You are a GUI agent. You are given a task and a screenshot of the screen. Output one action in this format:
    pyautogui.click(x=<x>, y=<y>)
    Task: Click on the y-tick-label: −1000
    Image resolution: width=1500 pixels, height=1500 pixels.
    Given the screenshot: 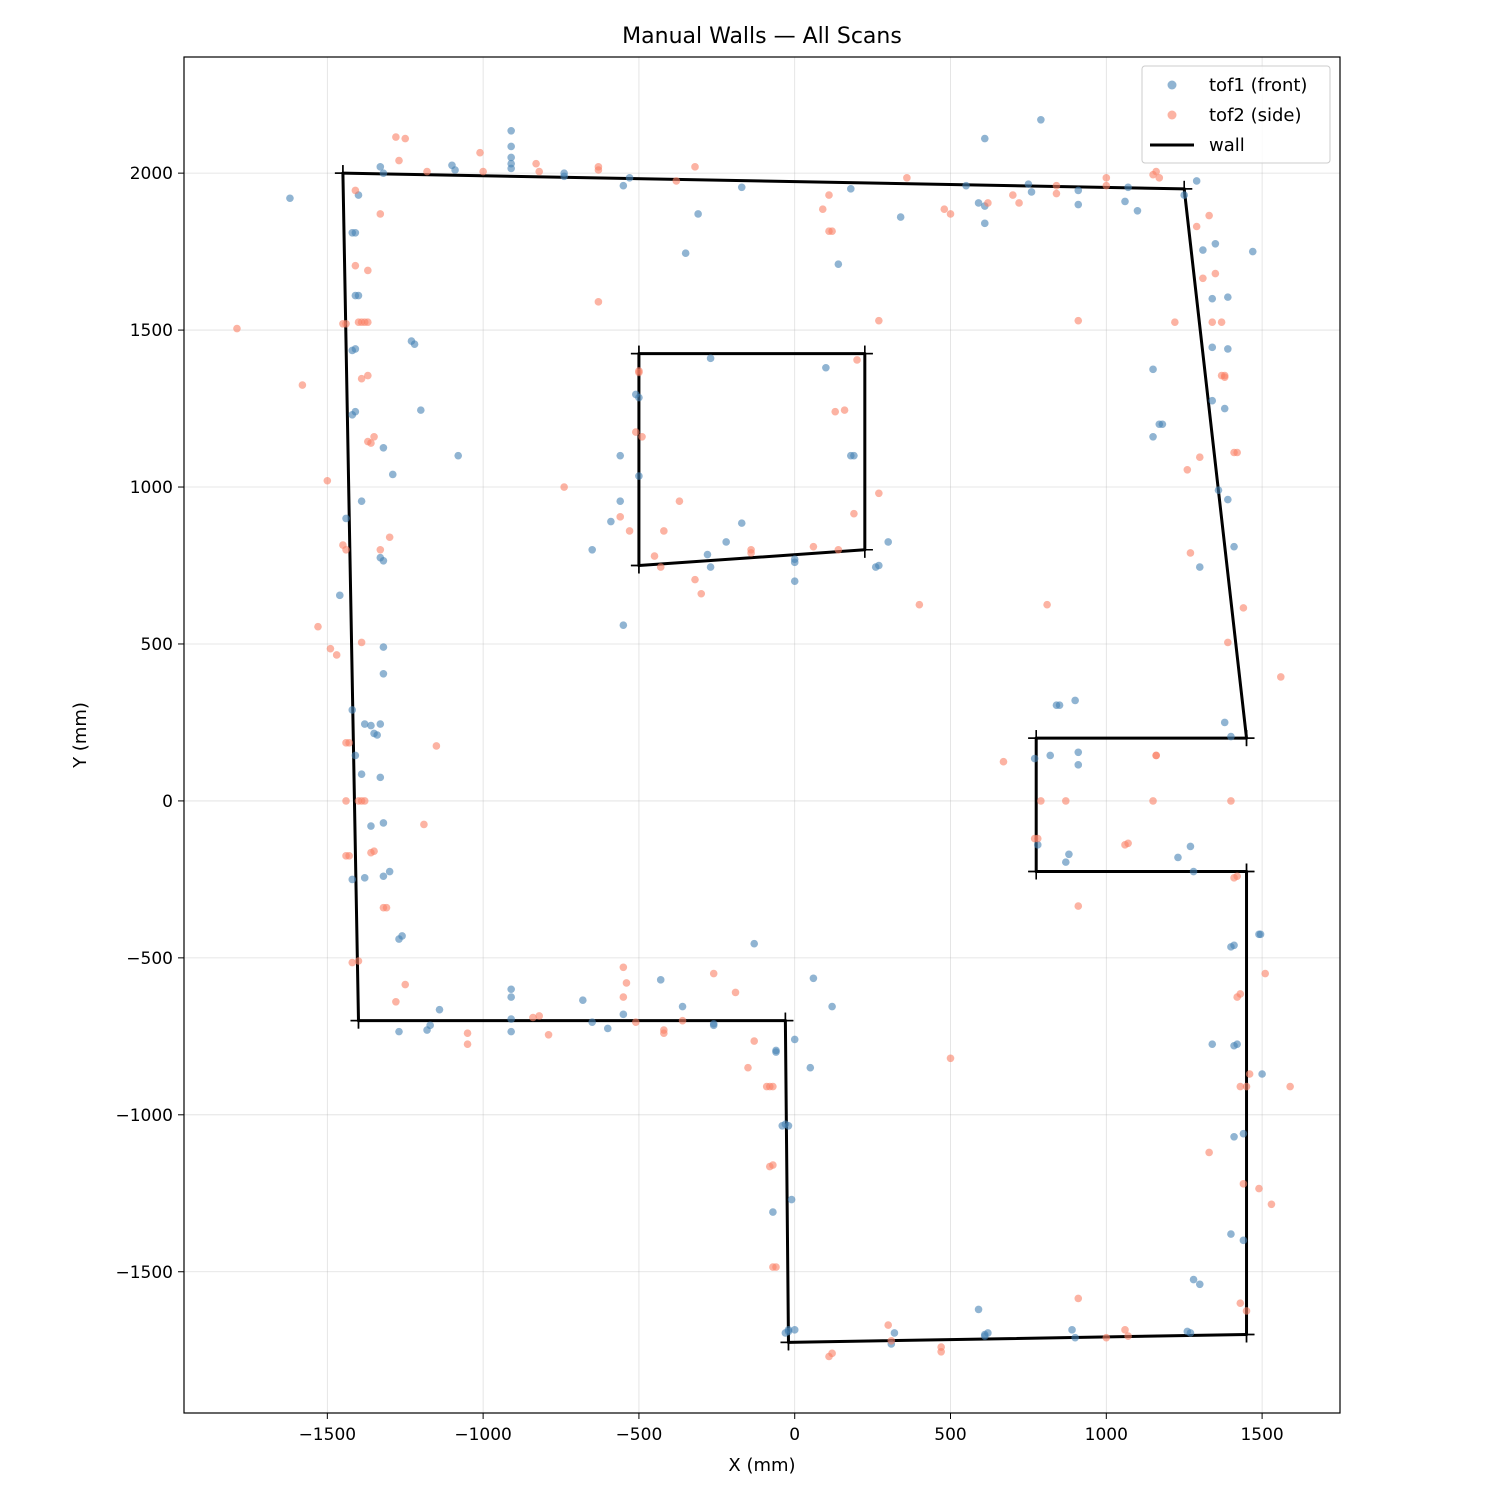 What is the action you would take?
    pyautogui.click(x=144, y=1116)
    